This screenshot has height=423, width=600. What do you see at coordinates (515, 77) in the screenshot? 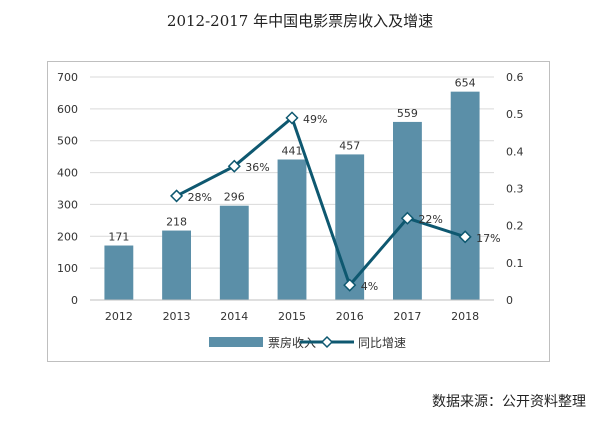
I see `y-right-tick-label: 0.6` at bounding box center [515, 77].